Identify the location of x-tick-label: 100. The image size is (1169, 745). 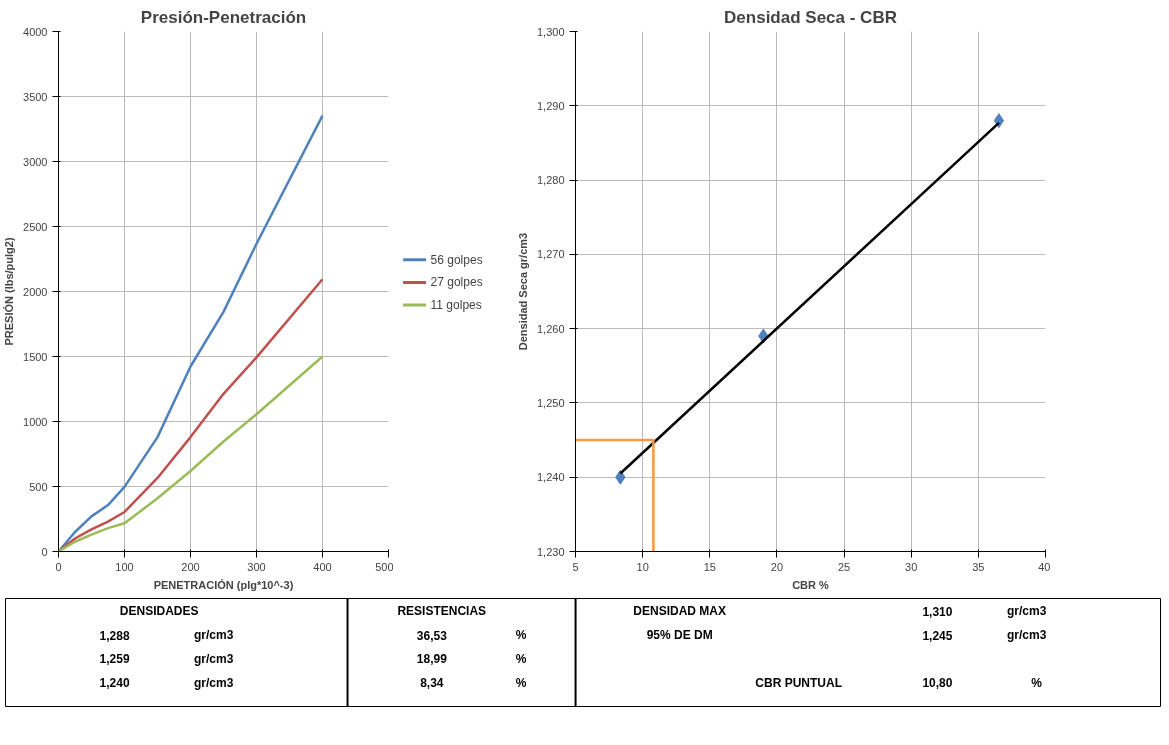
(124, 566).